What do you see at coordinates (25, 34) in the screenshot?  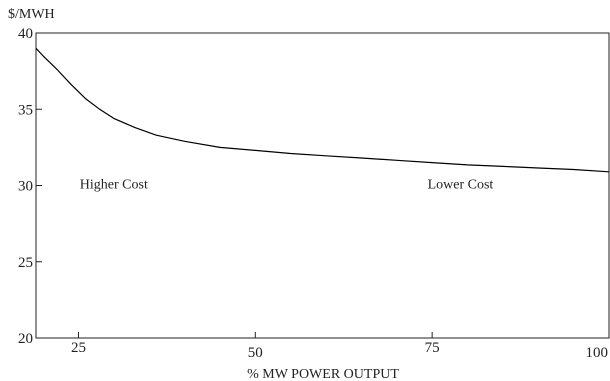 I see `y-tick-label: 40` at bounding box center [25, 34].